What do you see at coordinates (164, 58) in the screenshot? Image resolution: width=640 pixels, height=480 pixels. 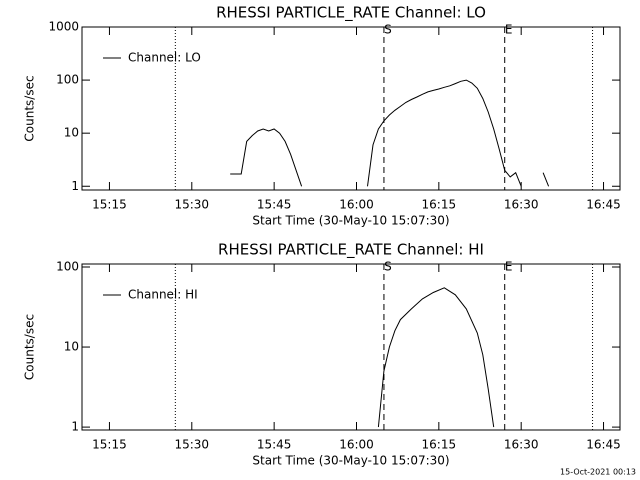 I see `legend-label: Channel: LO` at bounding box center [164, 58].